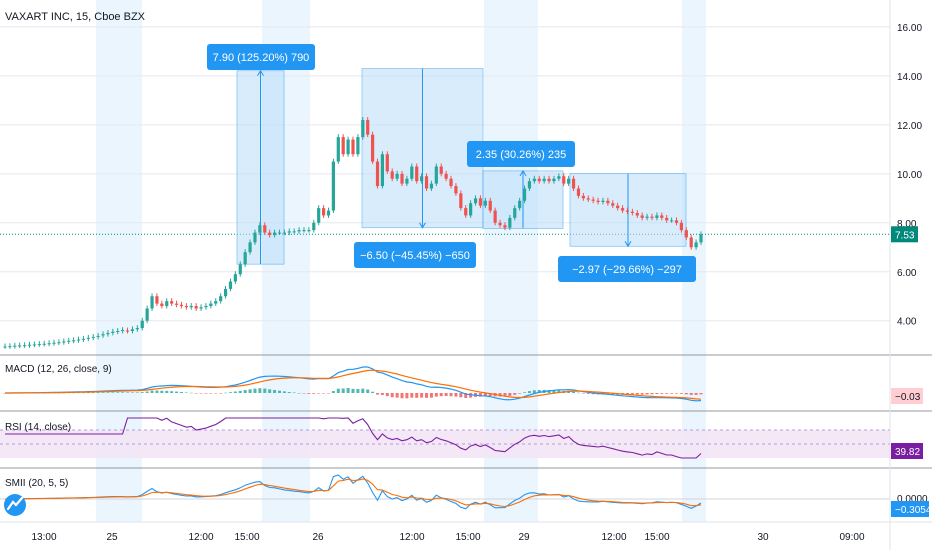 This screenshot has width=932, height=555. I want to click on price-range-measure: −2.97 (−29.66%) −297, so click(627, 227).